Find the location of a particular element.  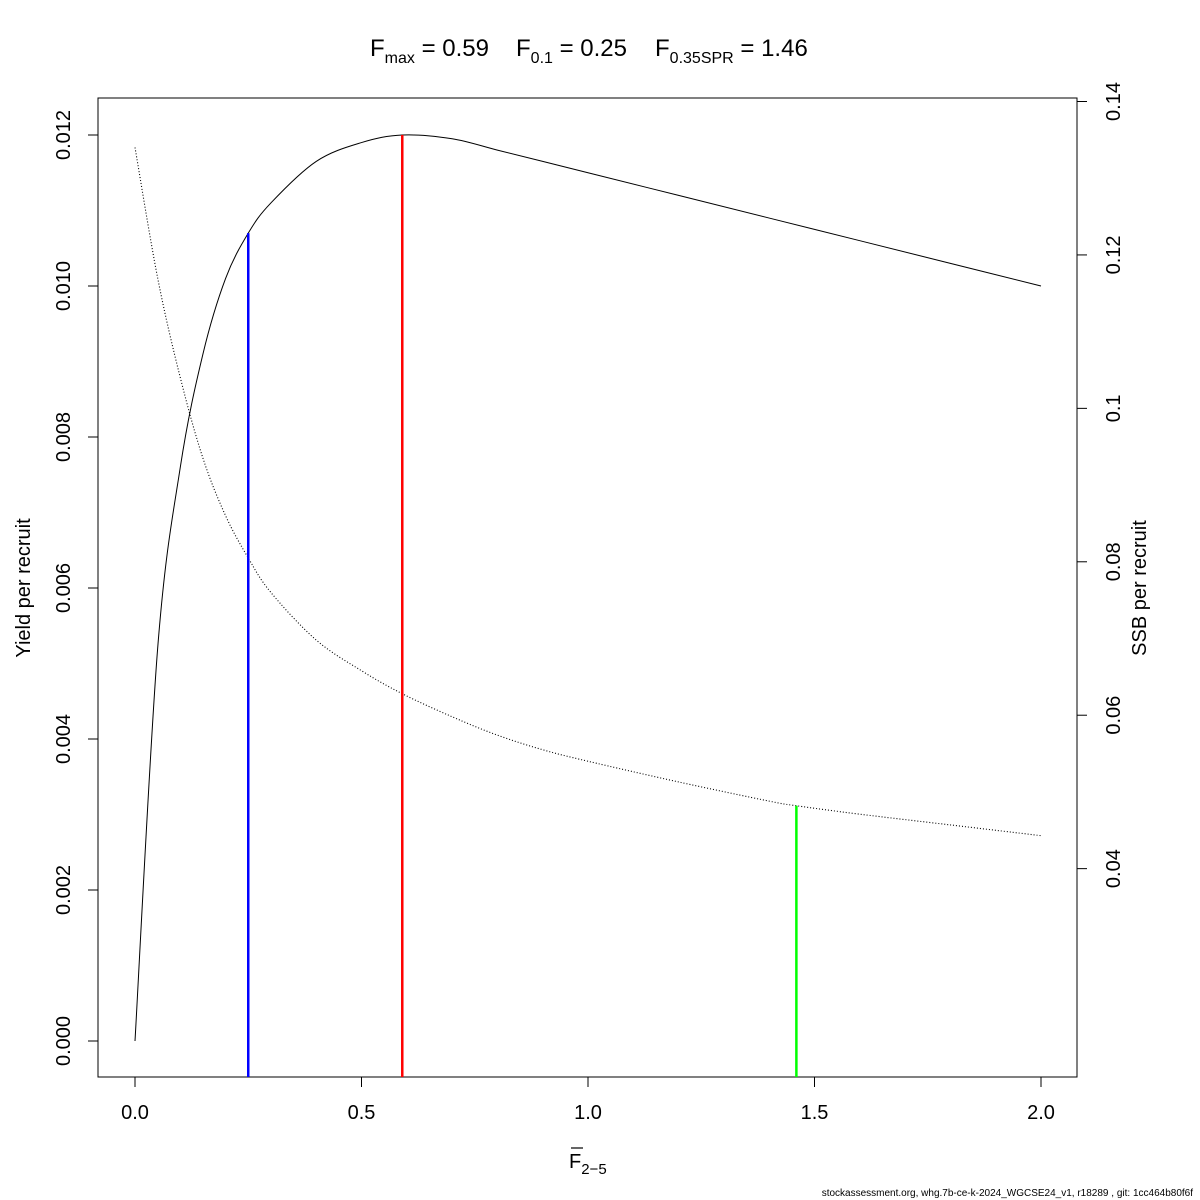

y-tick-label: 0.000 is located at coordinates (64, 1041).